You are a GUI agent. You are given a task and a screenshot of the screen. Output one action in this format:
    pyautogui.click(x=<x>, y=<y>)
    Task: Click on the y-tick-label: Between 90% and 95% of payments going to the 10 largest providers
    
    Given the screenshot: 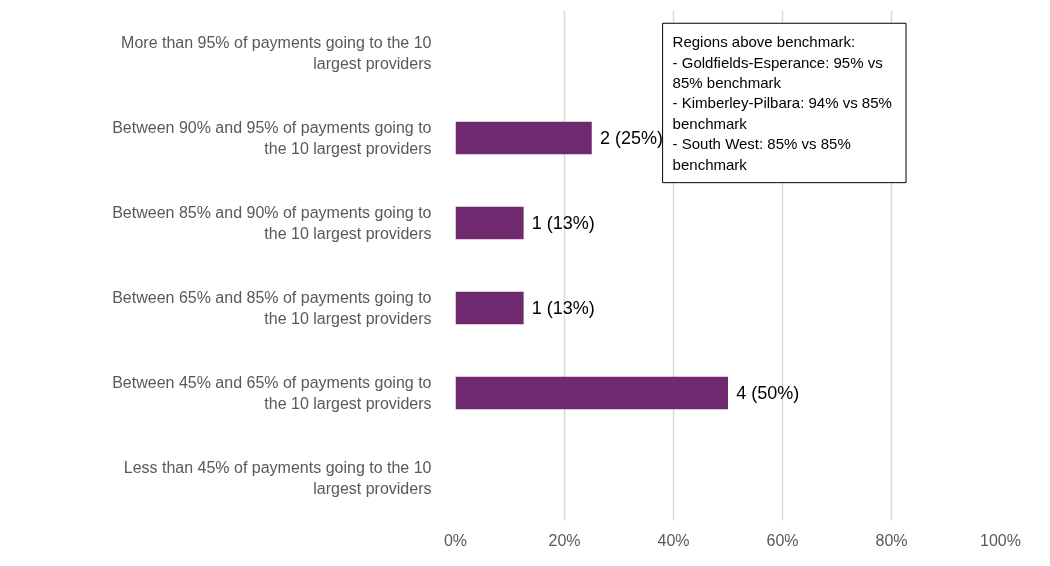 What is the action you would take?
    pyautogui.click(x=272, y=138)
    